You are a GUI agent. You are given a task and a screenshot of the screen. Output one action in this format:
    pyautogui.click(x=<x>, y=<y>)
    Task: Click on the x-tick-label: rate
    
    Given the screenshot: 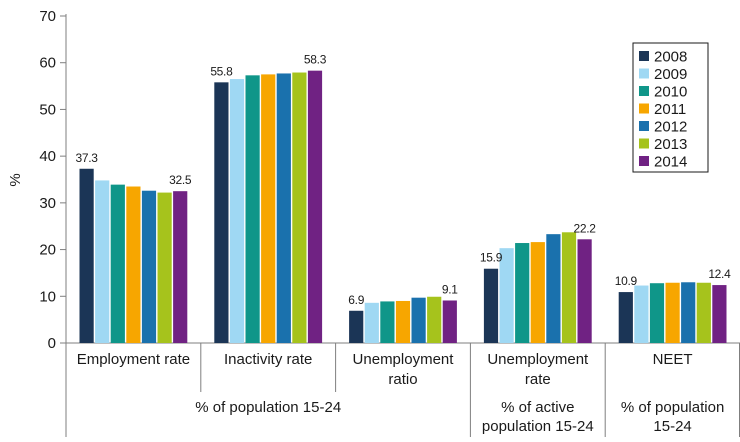 What is the action you would take?
    pyautogui.click(x=538, y=379)
    